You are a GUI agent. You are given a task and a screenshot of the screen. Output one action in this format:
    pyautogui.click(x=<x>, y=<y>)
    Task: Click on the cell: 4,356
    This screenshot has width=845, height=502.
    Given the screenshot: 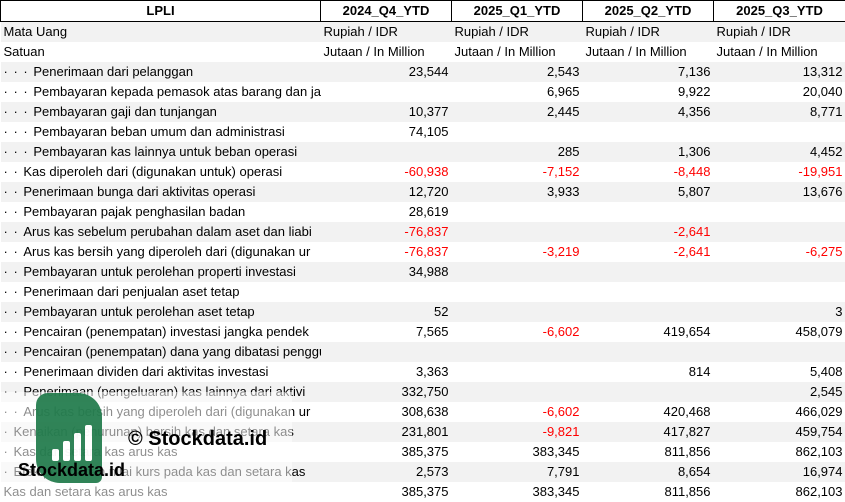 What is the action you would take?
    pyautogui.click(x=648, y=112)
    